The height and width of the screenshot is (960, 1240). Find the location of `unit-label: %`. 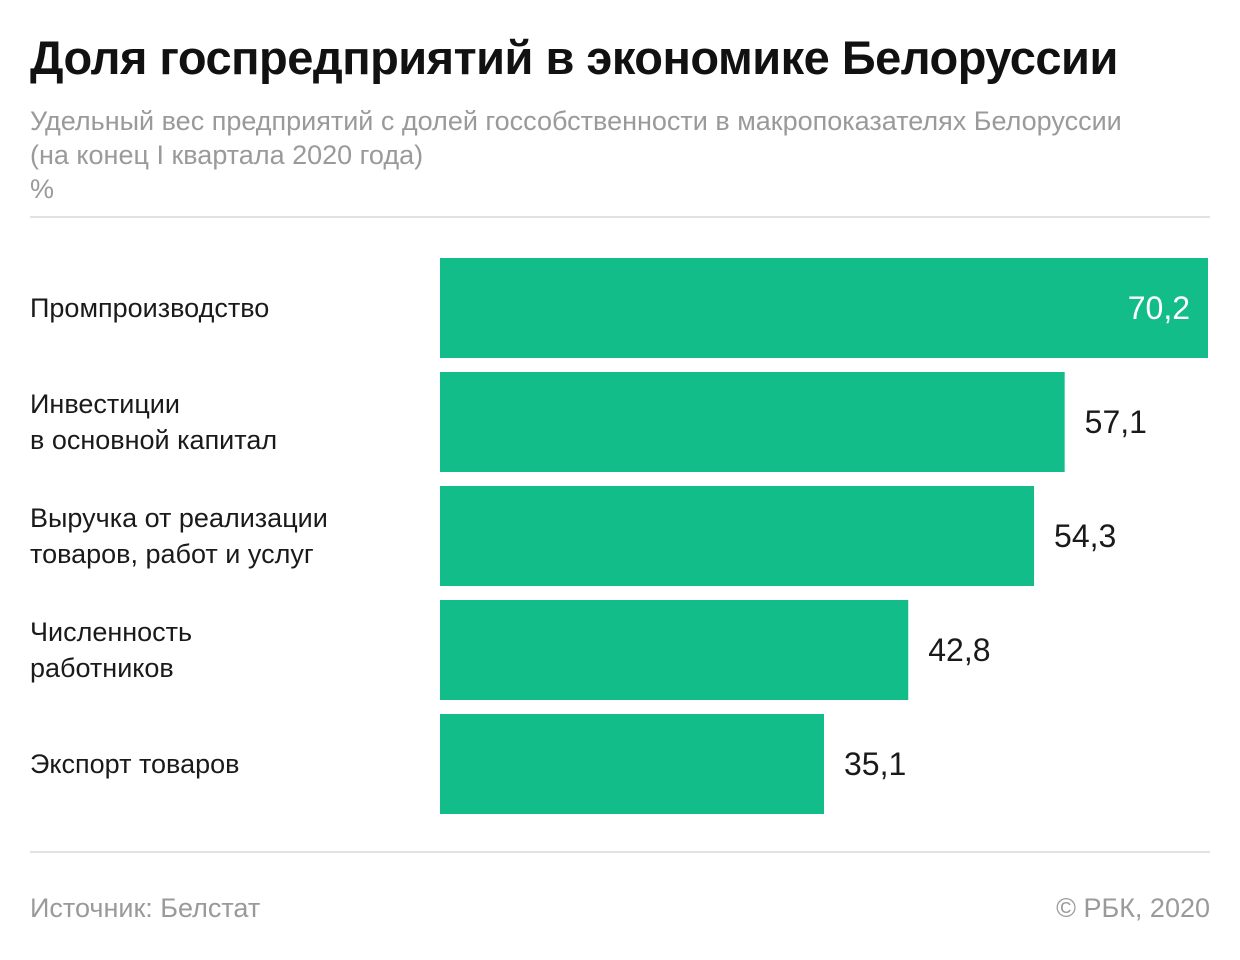

unit-label: % is located at coordinates (42, 189).